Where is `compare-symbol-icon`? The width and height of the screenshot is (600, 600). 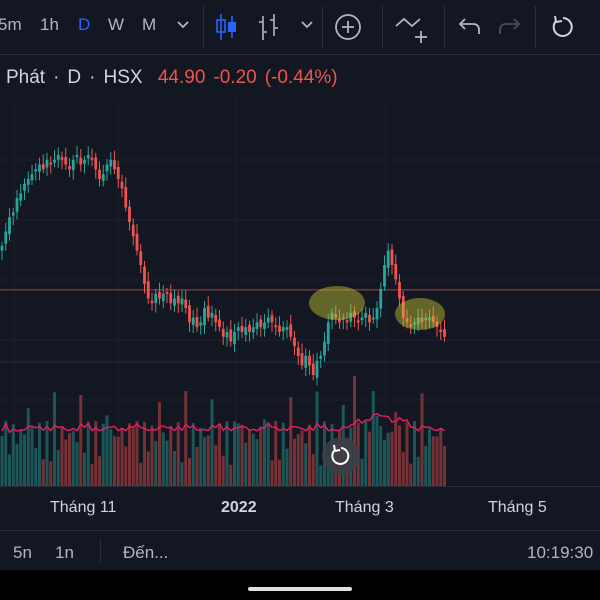 compare-symbol-icon is located at coordinates (412, 28).